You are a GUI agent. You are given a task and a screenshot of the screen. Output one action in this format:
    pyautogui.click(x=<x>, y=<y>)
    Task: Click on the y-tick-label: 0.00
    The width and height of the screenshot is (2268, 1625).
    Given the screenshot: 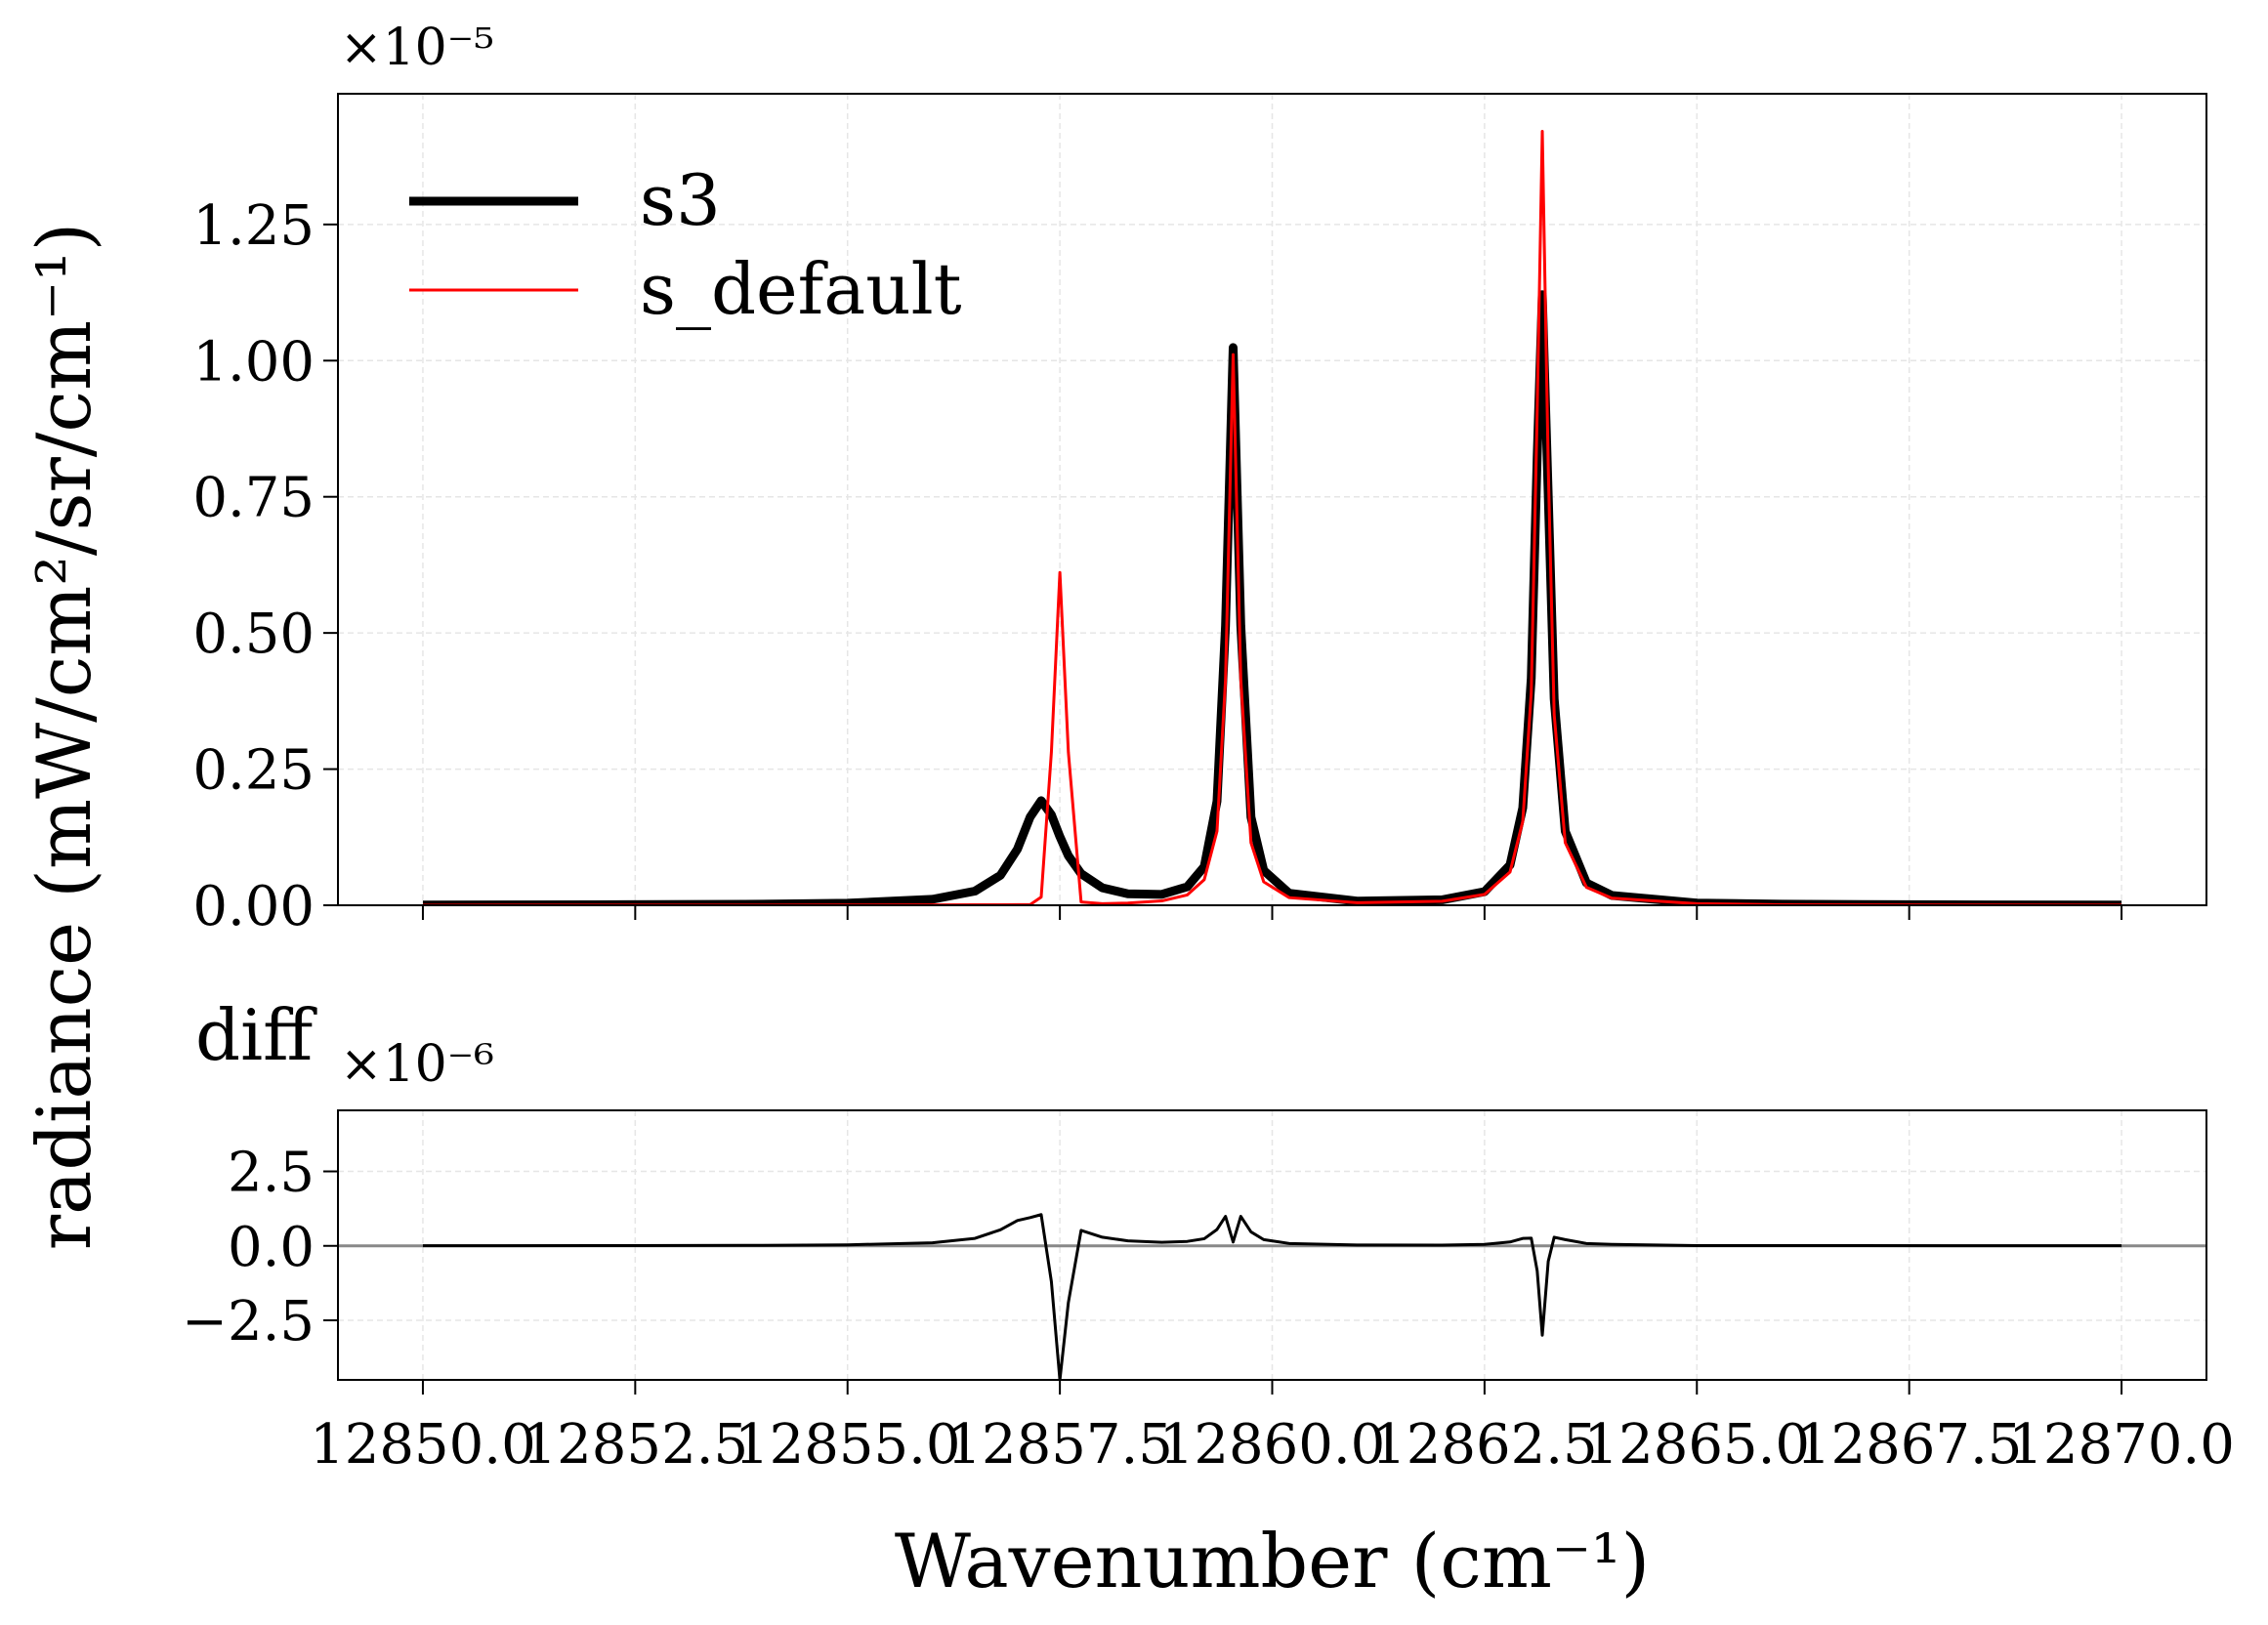 What is the action you would take?
    pyautogui.click(x=253, y=906)
    